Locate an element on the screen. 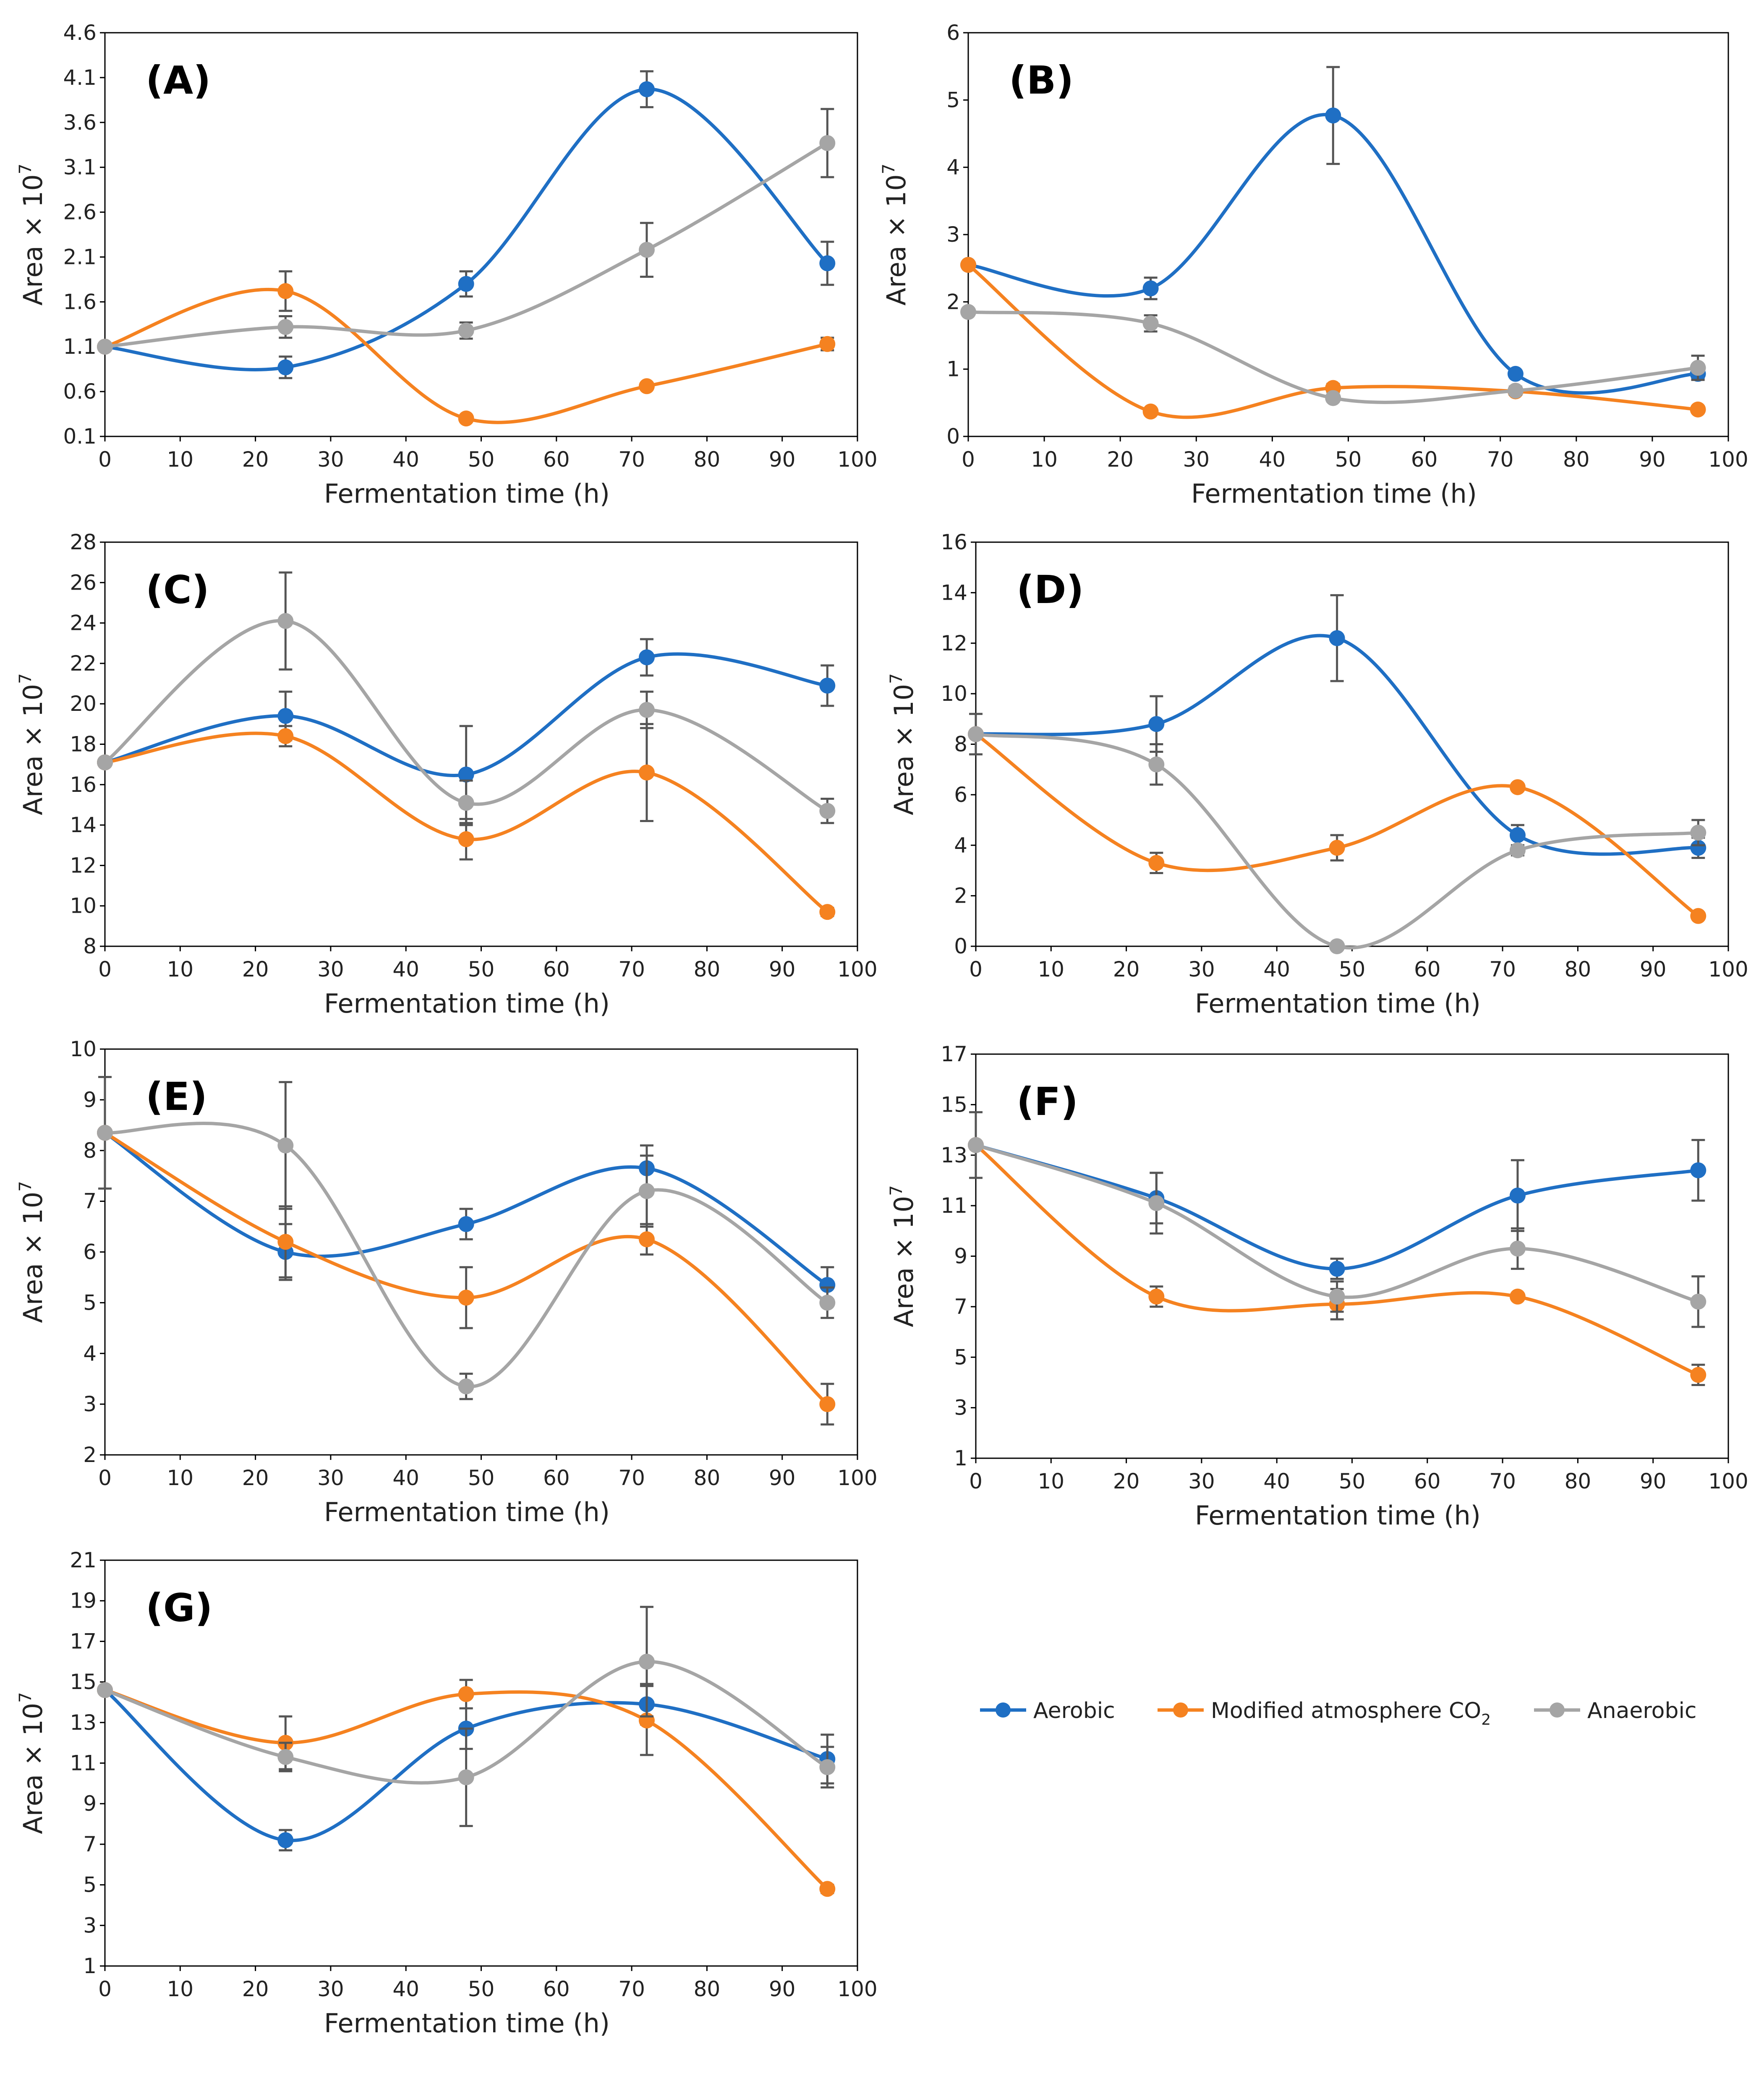  y-tick-label: 2.1 is located at coordinates (80, 257).